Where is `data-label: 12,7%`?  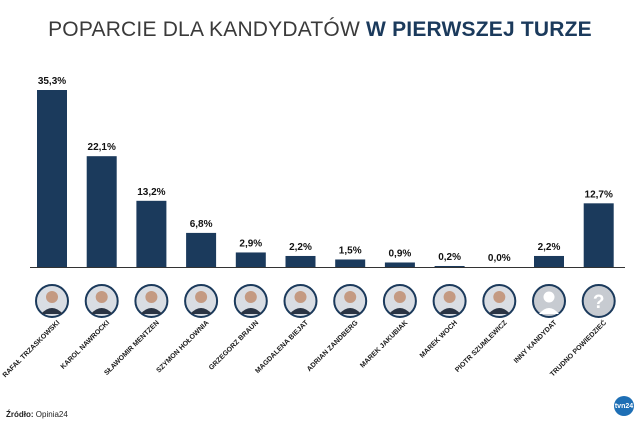
data-label: 12,7% is located at coordinates (599, 194).